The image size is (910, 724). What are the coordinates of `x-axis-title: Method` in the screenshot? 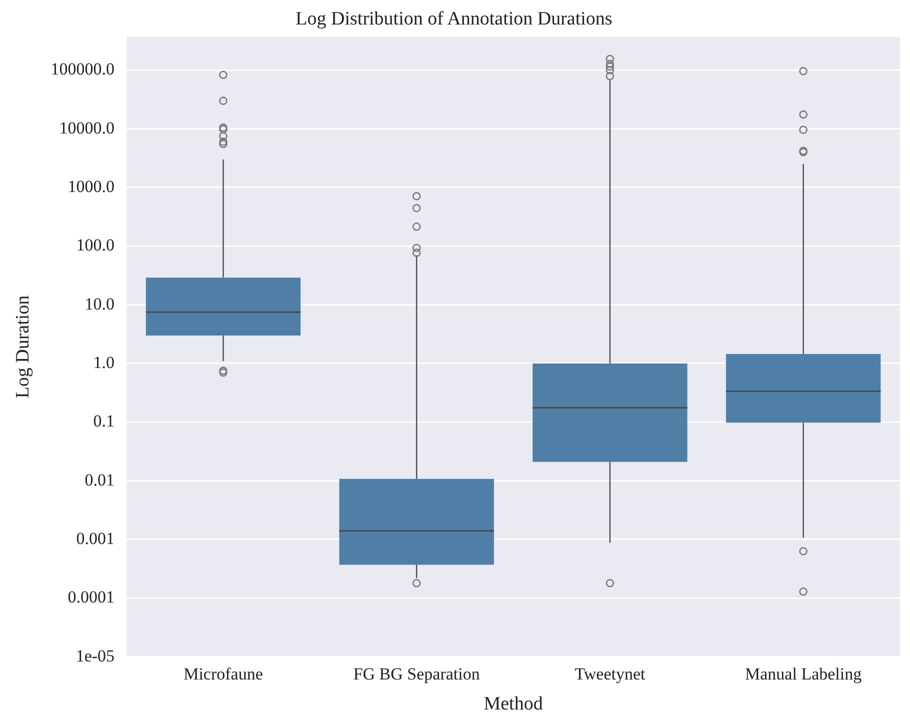 It's located at (514, 704).